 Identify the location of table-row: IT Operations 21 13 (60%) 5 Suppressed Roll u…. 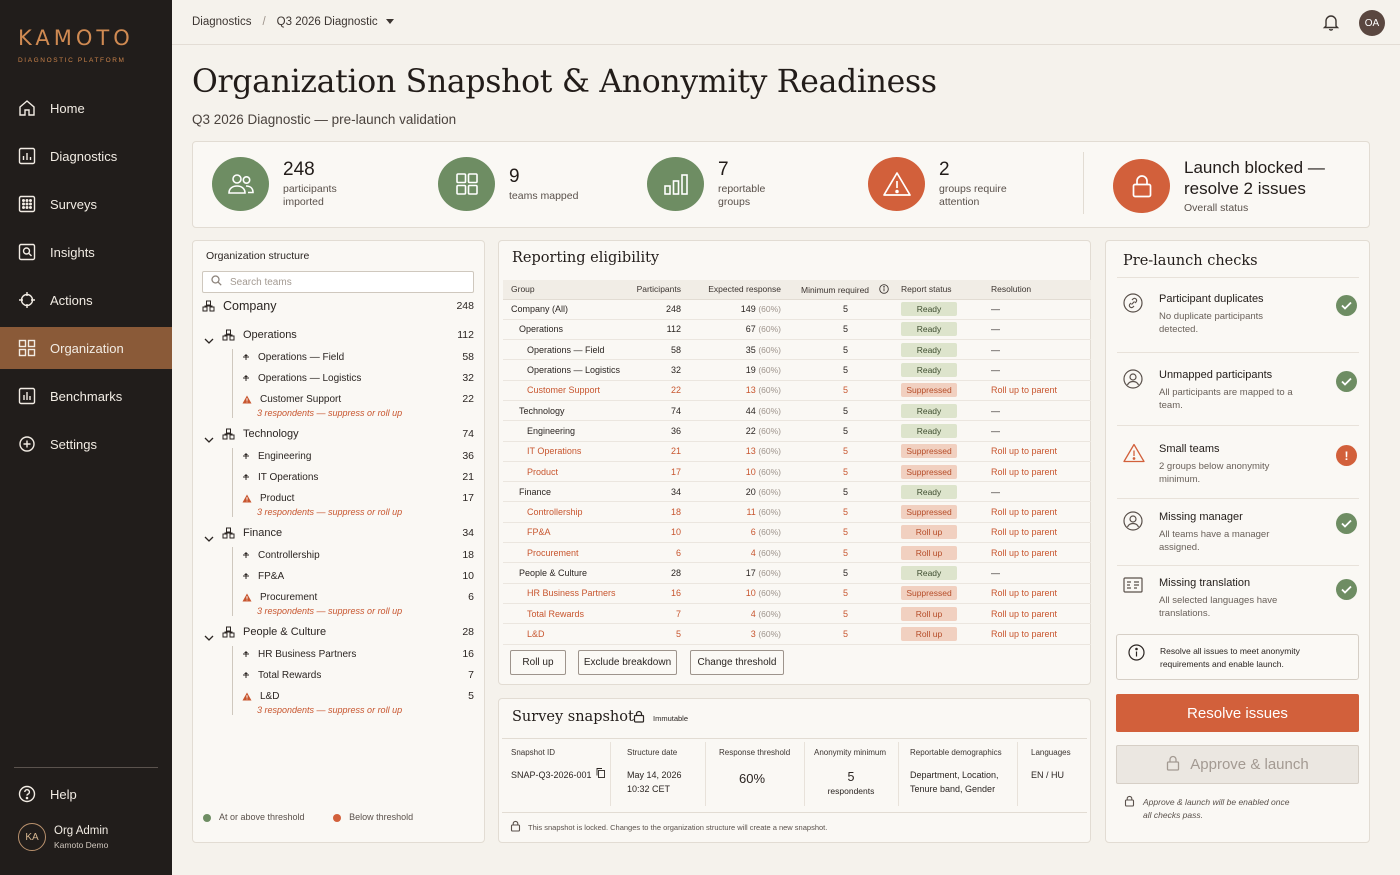
(797, 451).